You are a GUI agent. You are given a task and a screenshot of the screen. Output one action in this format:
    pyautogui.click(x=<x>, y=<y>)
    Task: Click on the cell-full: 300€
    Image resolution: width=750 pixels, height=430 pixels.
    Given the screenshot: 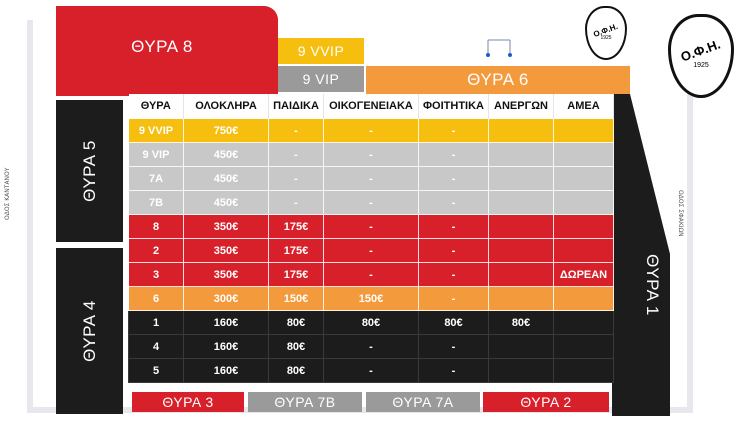 What is the action you would take?
    pyautogui.click(x=226, y=298)
    